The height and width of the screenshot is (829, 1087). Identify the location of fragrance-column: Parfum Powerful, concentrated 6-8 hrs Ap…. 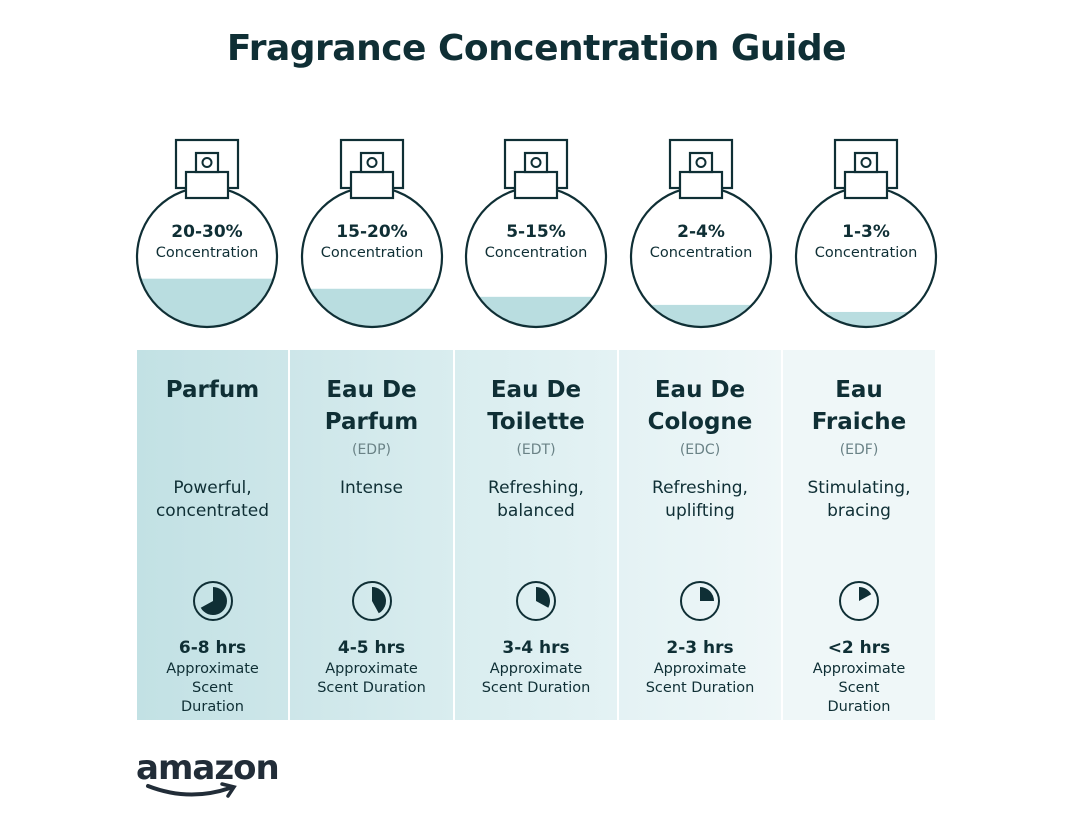
(212, 535).